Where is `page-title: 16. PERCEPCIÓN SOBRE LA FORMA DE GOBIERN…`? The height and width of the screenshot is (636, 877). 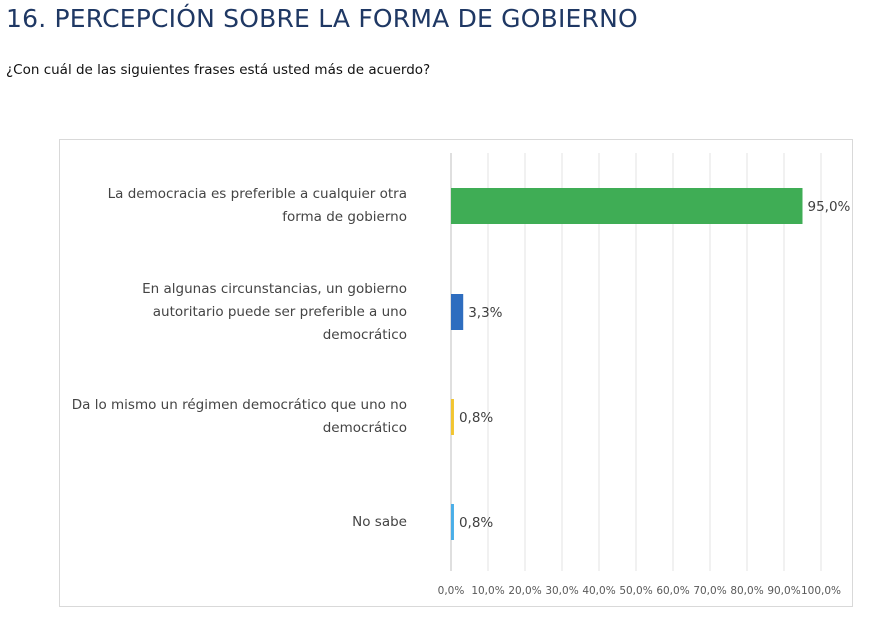 page-title: 16. PERCEPCIÓN SOBRE LA FORMA DE GOBIERN… is located at coordinates (322, 18).